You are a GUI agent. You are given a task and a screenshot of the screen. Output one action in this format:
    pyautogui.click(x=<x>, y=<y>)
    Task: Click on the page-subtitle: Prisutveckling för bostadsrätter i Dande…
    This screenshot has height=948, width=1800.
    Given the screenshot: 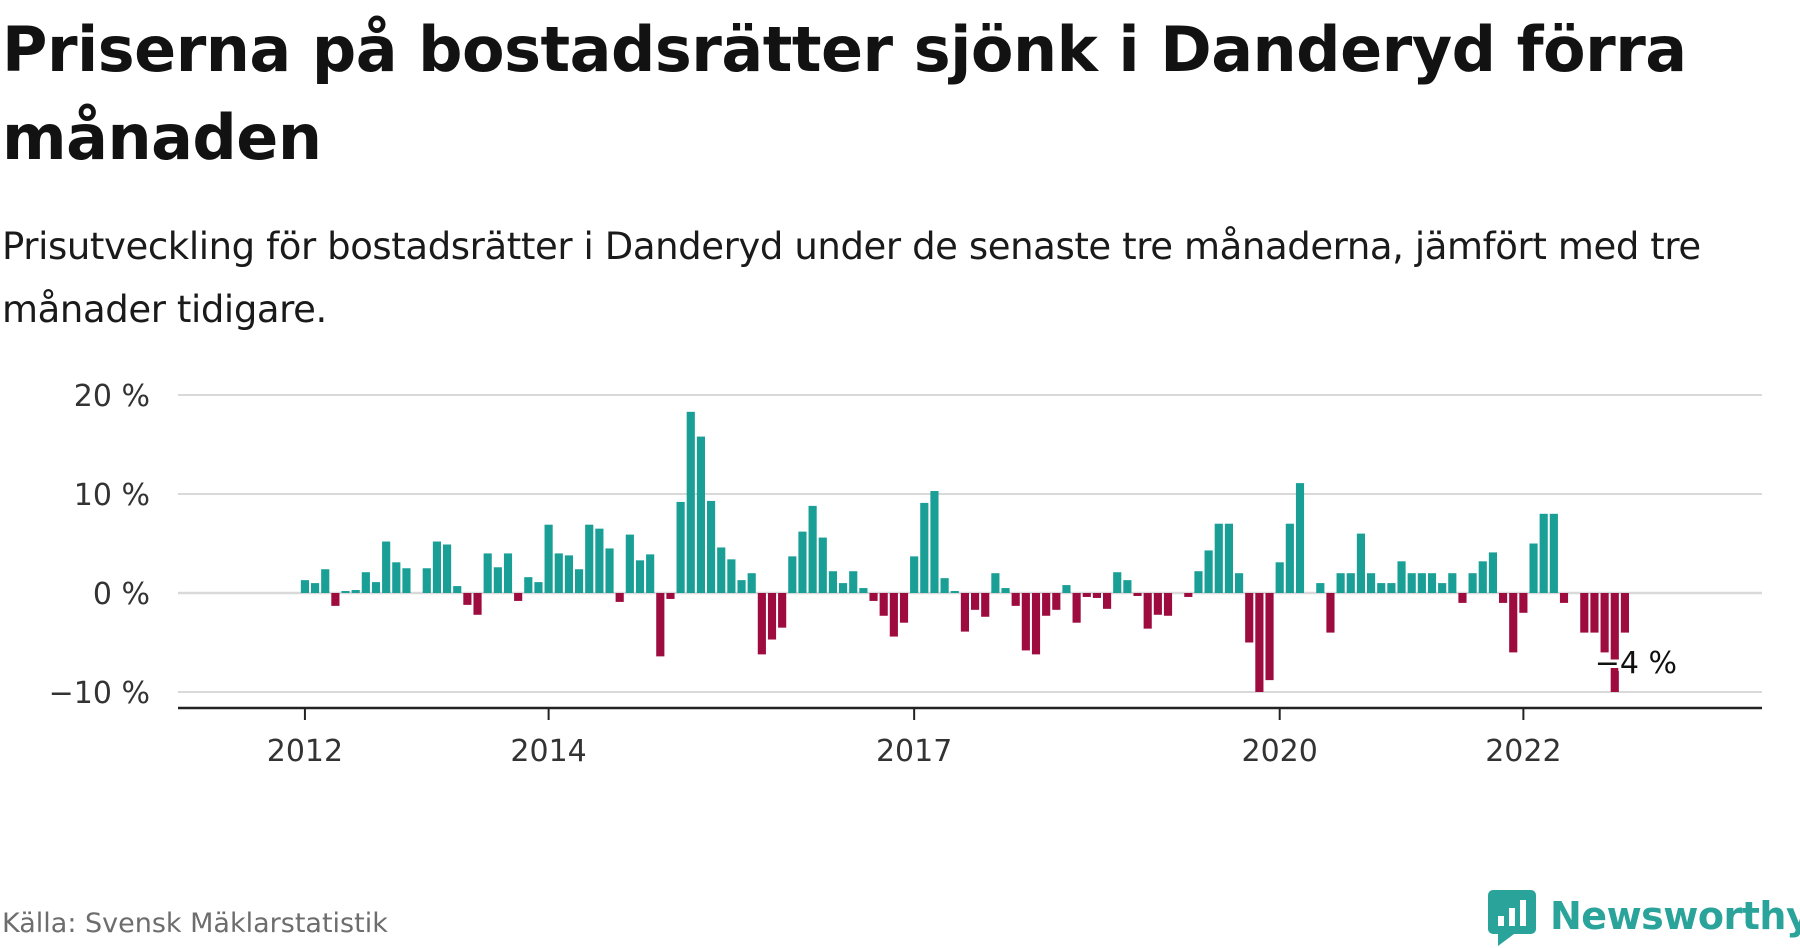 What is the action you would take?
    pyautogui.click(x=851, y=278)
    